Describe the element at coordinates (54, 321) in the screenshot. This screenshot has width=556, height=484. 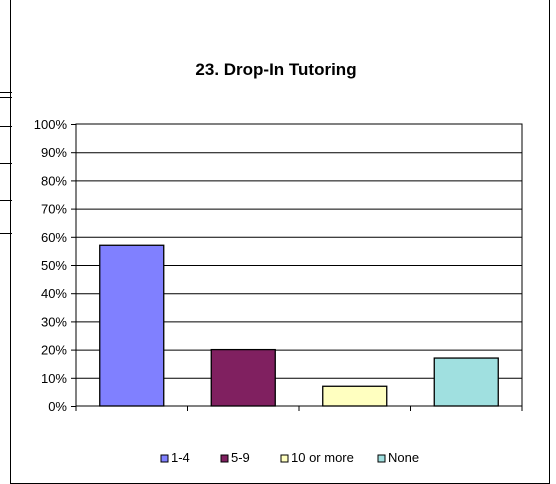
I see `y-tick-label: 30%` at that location.